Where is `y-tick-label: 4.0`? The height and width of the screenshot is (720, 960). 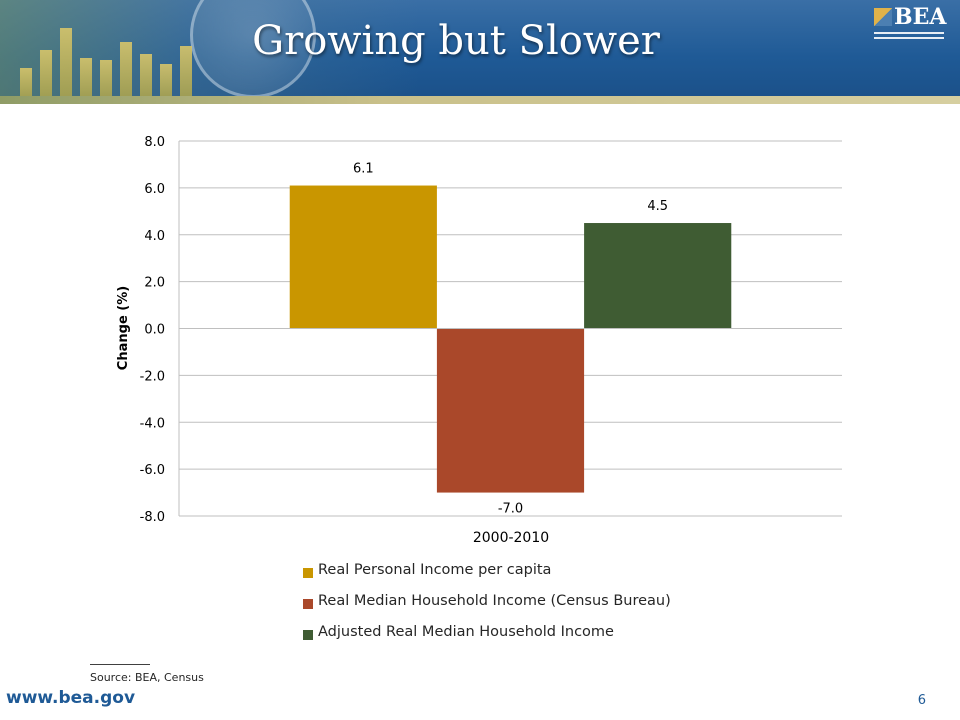
y-tick-label: 4.0 is located at coordinates (154, 236).